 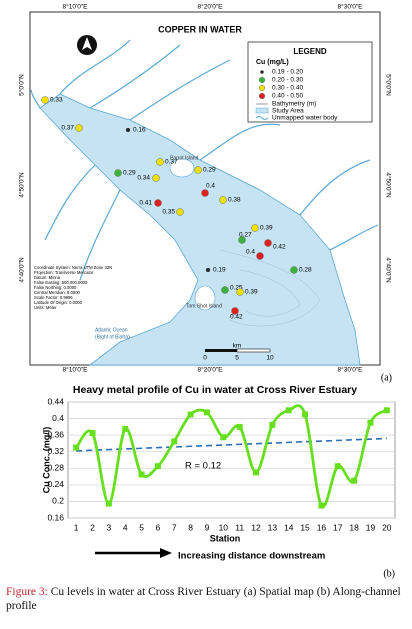 I want to click on map-title: COPPER IN WATER, so click(x=200, y=29).